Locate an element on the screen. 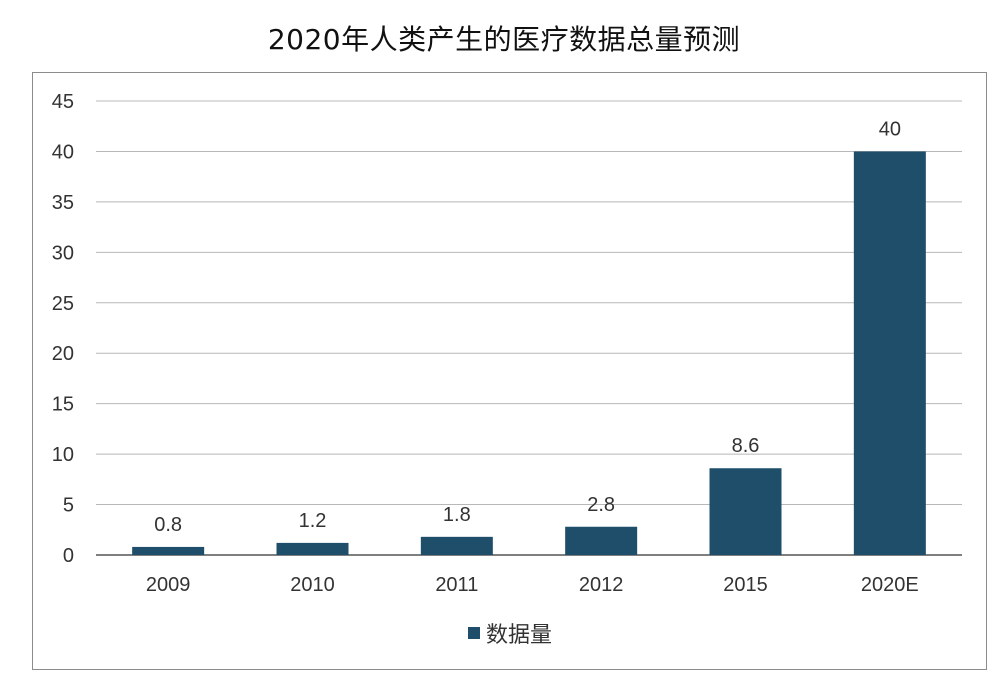 This screenshot has height=700, width=1008. y-tick-label: 0 is located at coordinates (68, 556).